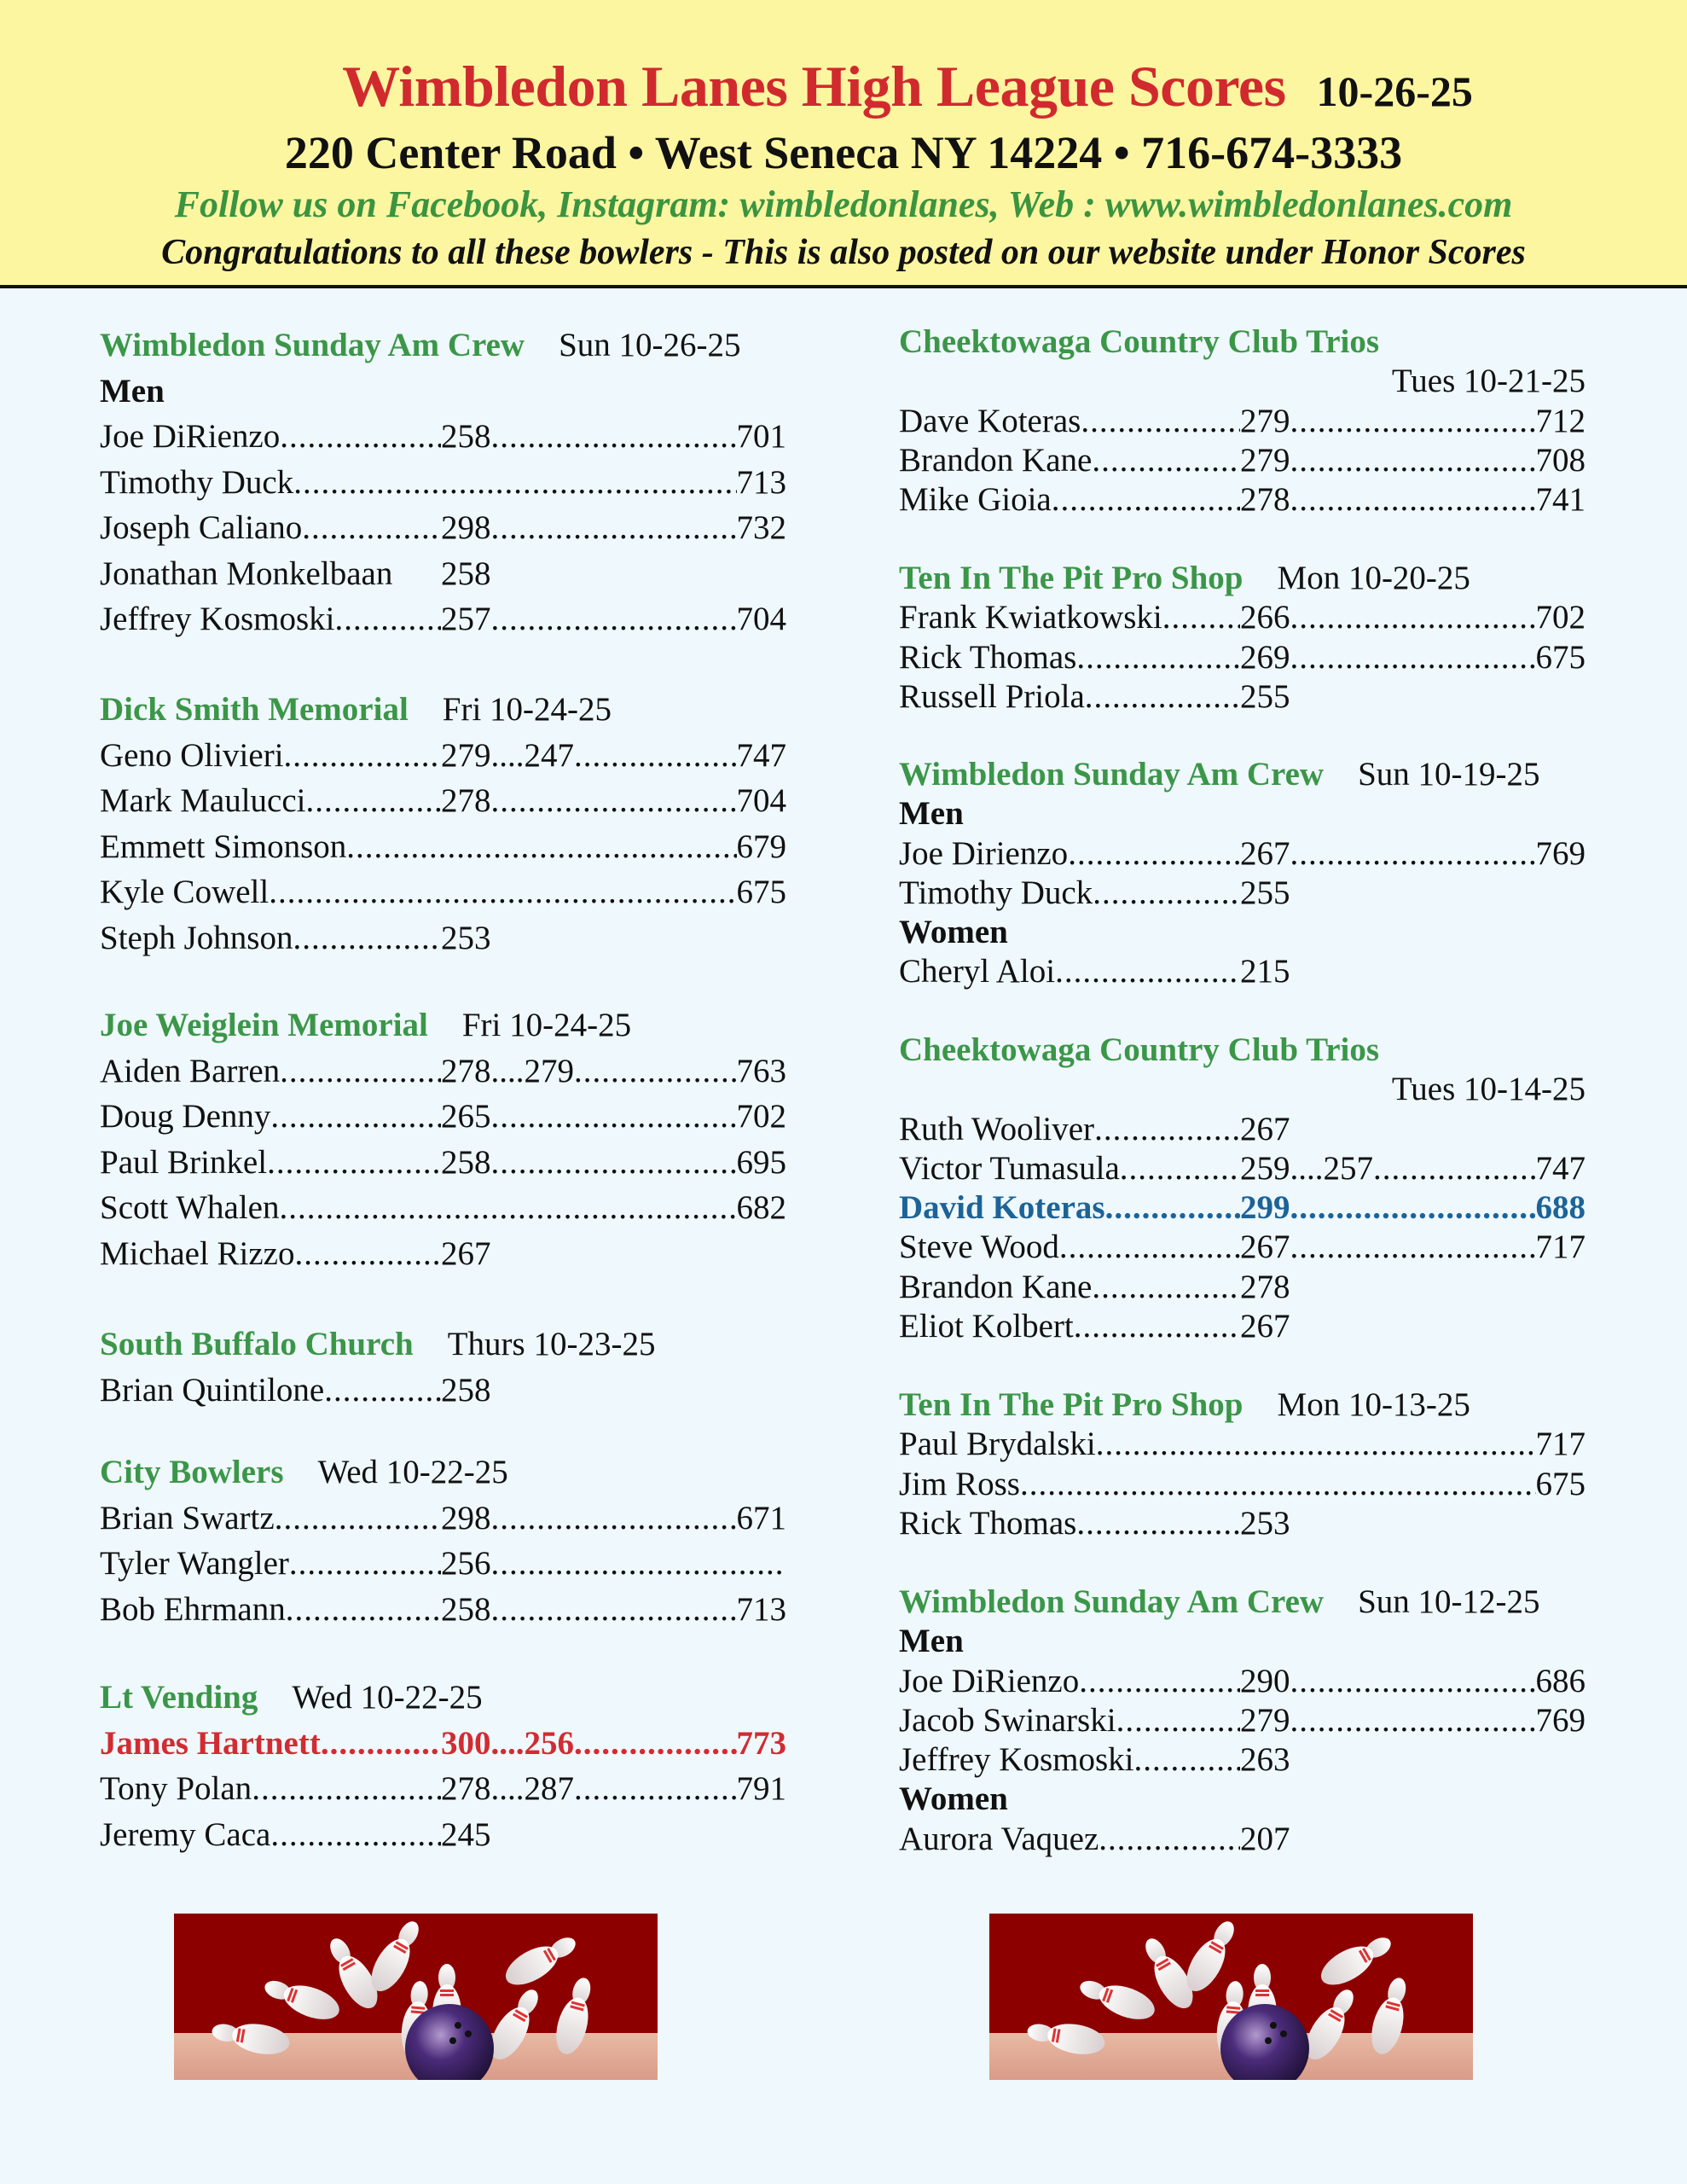  Describe the element at coordinates (270, 1071) in the screenshot. I see `name-cell: Aiden Barren` at that location.